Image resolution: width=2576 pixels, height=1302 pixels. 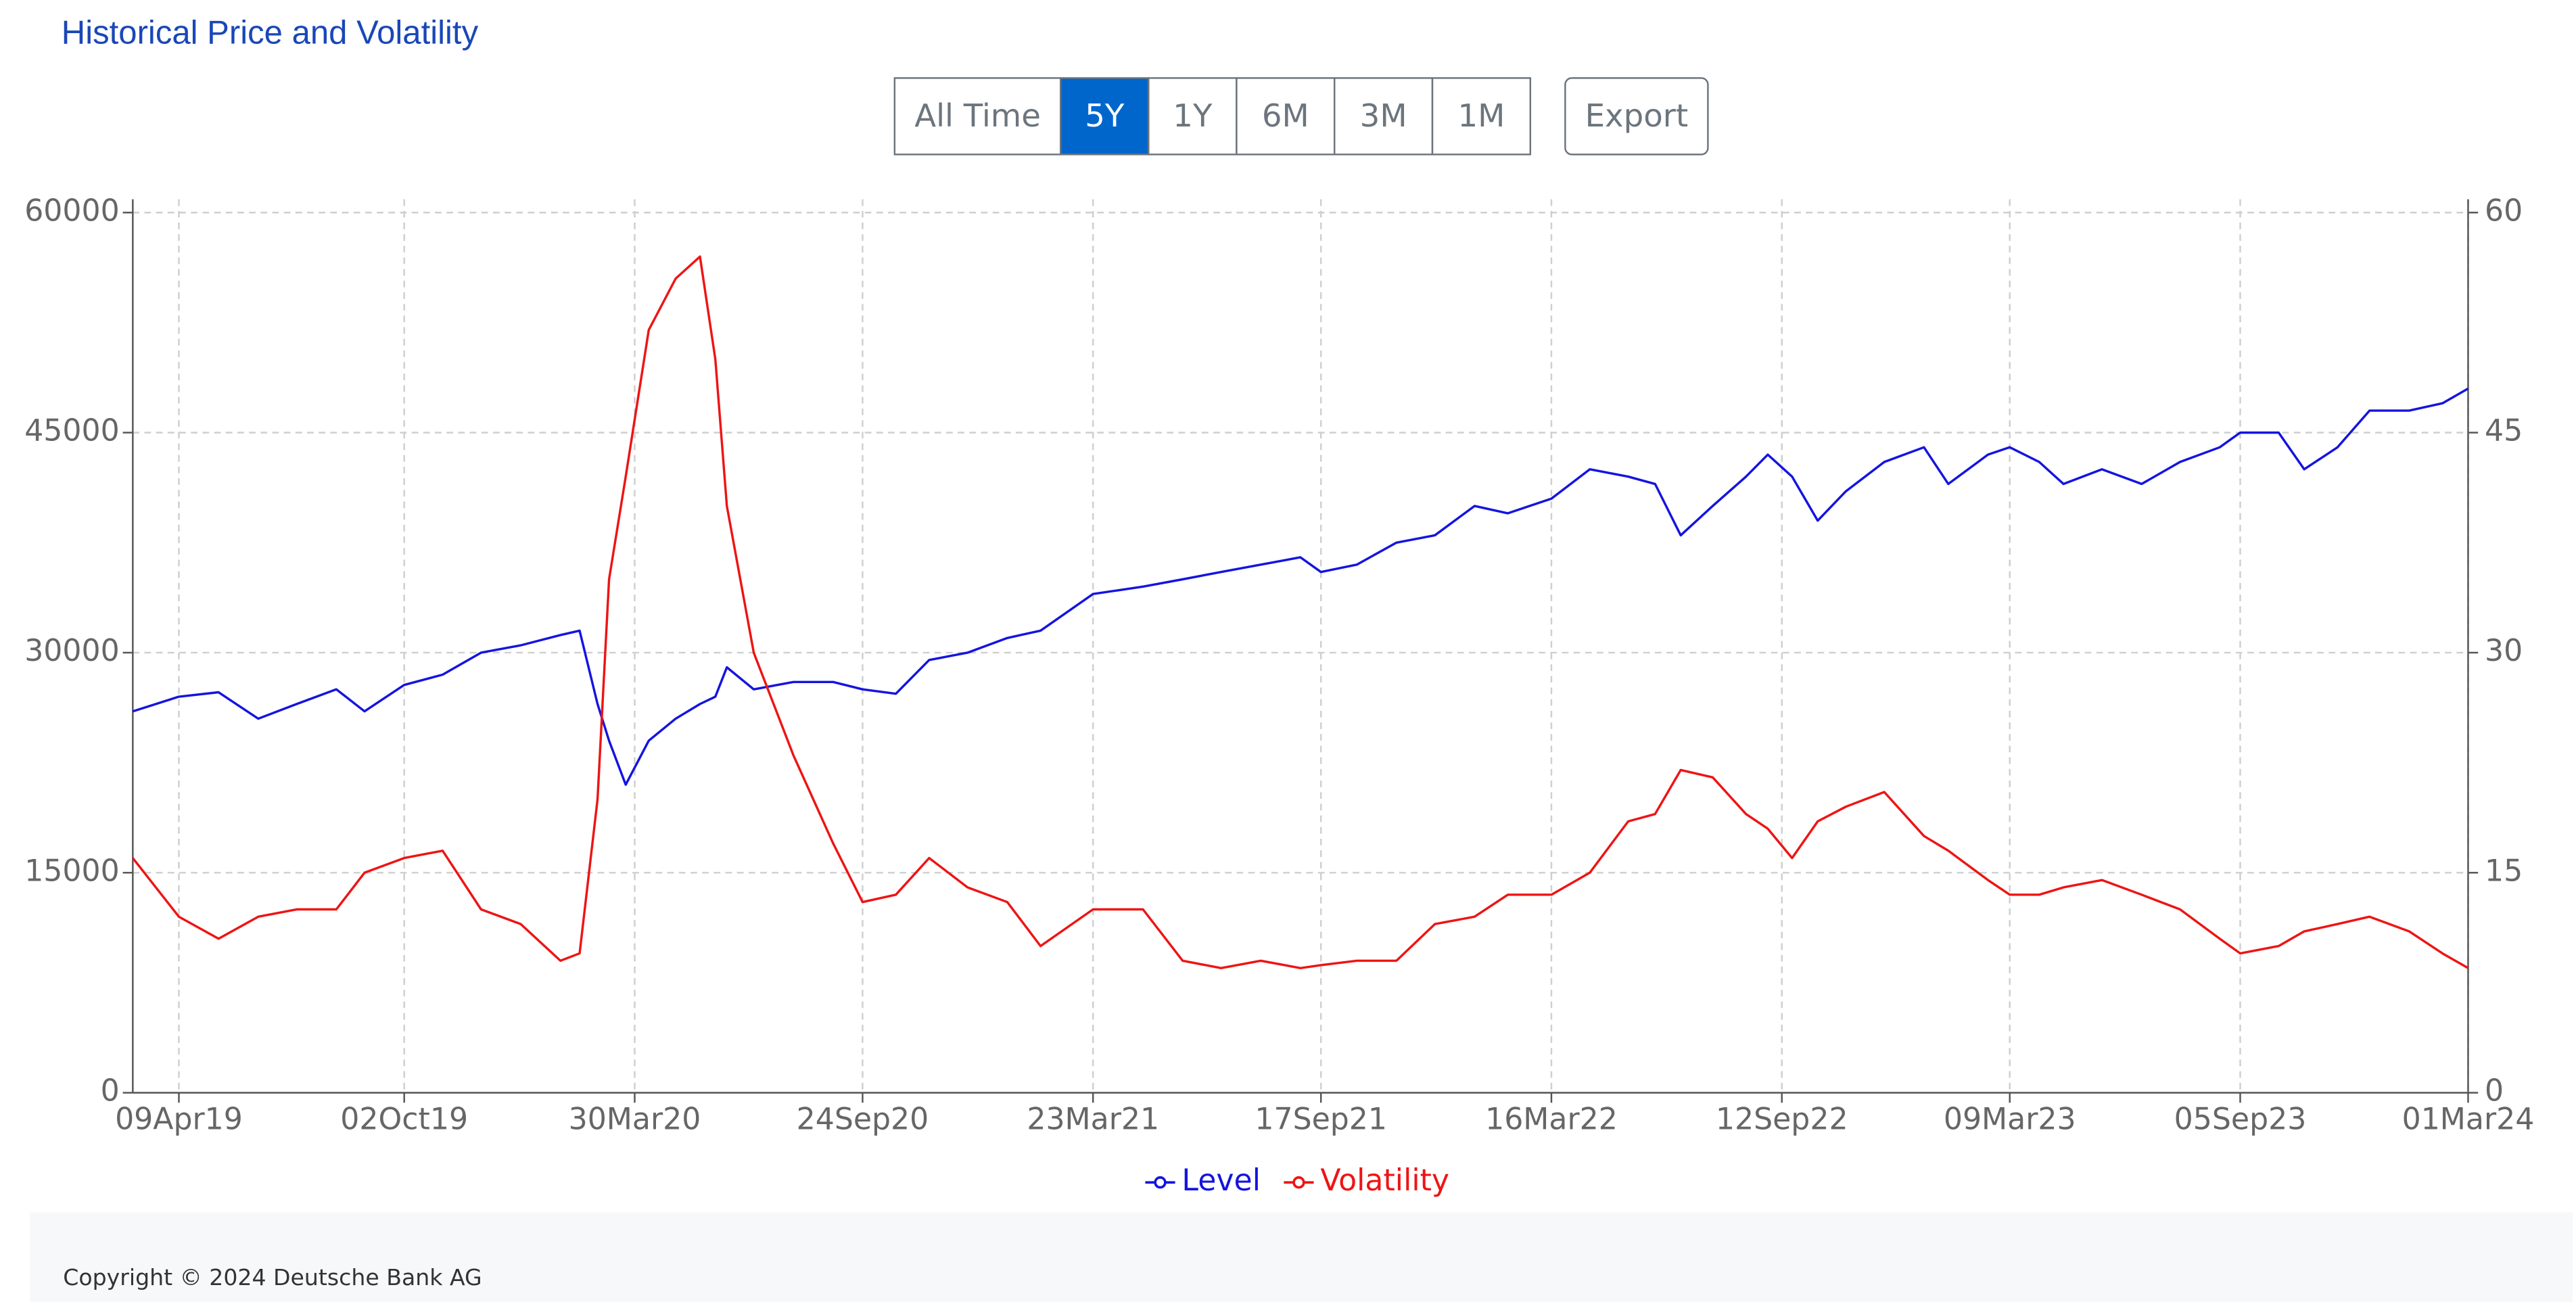 I want to click on x-tick-label: 12Sep22, so click(x=1782, y=1119).